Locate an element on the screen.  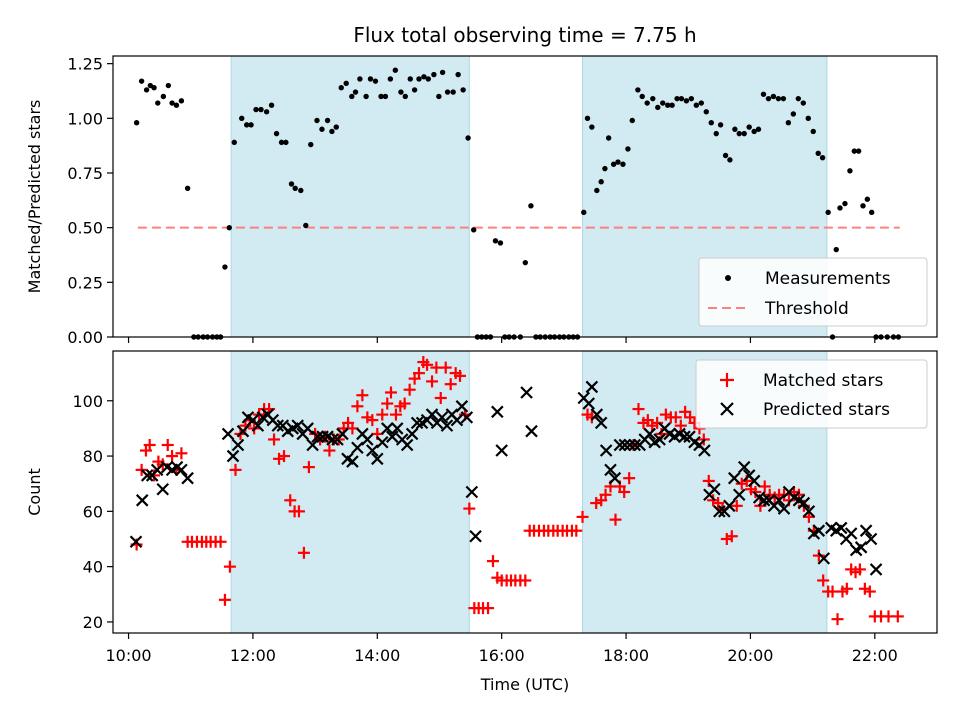
predicted-legend-marker is located at coordinates (727, 409).